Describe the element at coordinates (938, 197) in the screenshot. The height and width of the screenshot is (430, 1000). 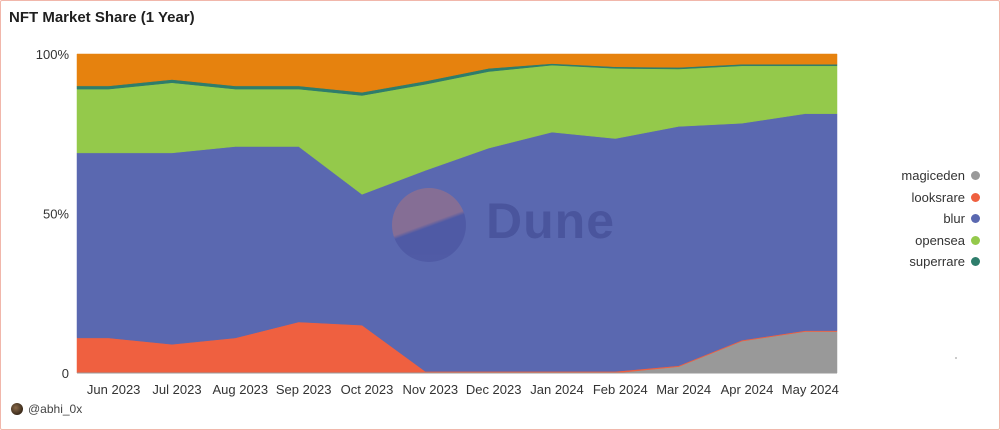
I see `legend-label: looksrare` at that location.